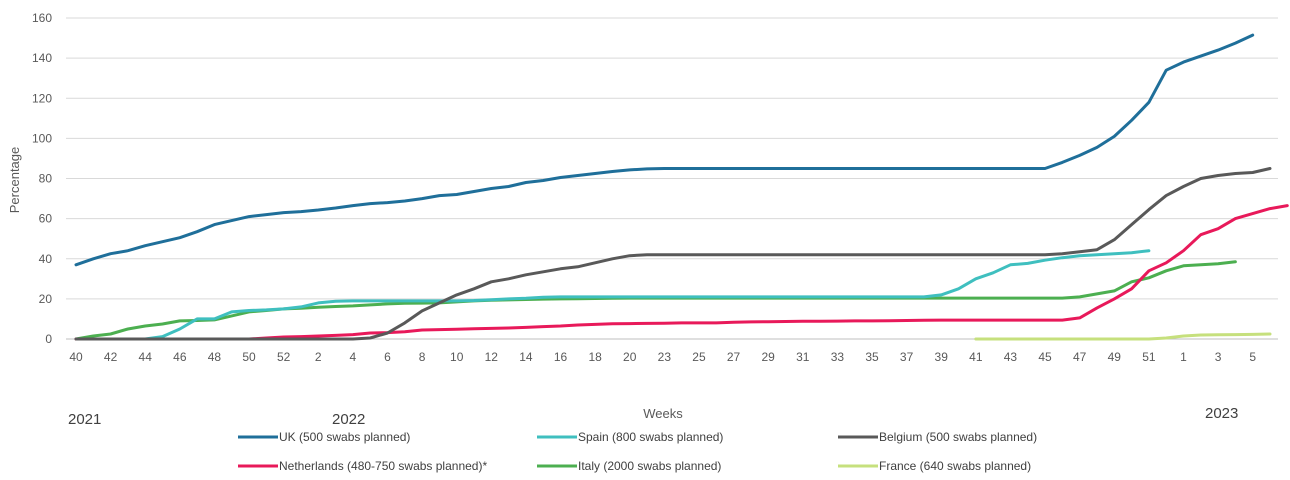  I want to click on x-tick-label: 27, so click(734, 357).